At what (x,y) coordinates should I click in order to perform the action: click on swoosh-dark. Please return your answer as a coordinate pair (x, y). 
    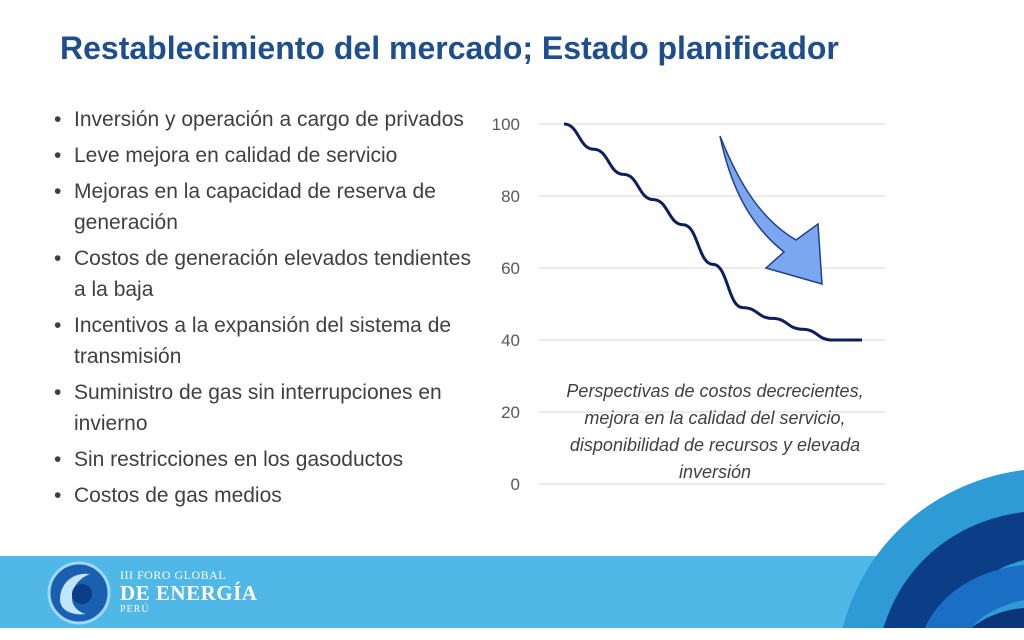
    Looking at the image, I should click on (952, 576).